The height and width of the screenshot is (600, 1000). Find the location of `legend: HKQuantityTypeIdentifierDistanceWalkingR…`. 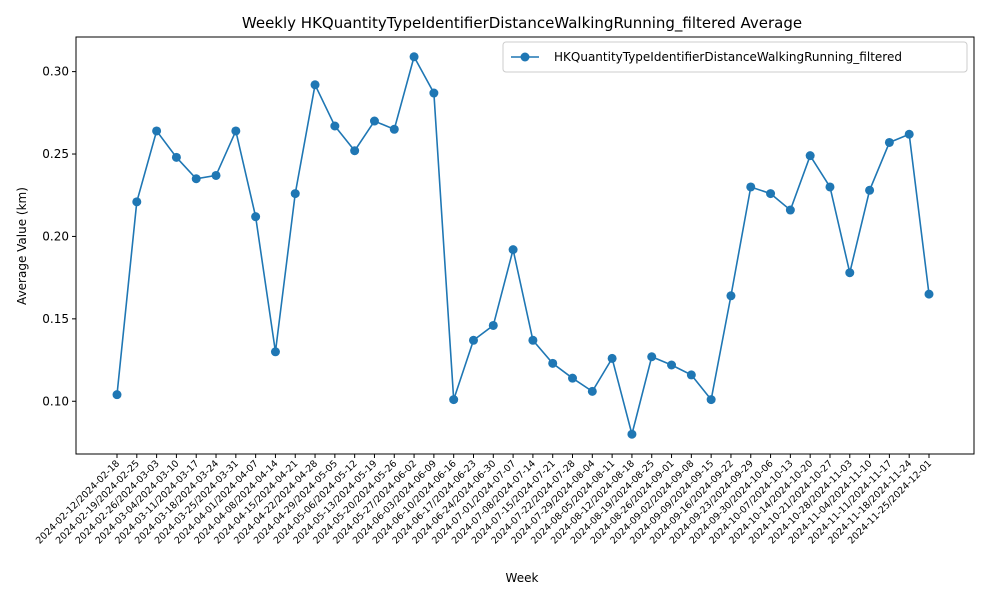

legend: HKQuantityTypeIdentifierDistanceWalkingR… is located at coordinates (735, 57).